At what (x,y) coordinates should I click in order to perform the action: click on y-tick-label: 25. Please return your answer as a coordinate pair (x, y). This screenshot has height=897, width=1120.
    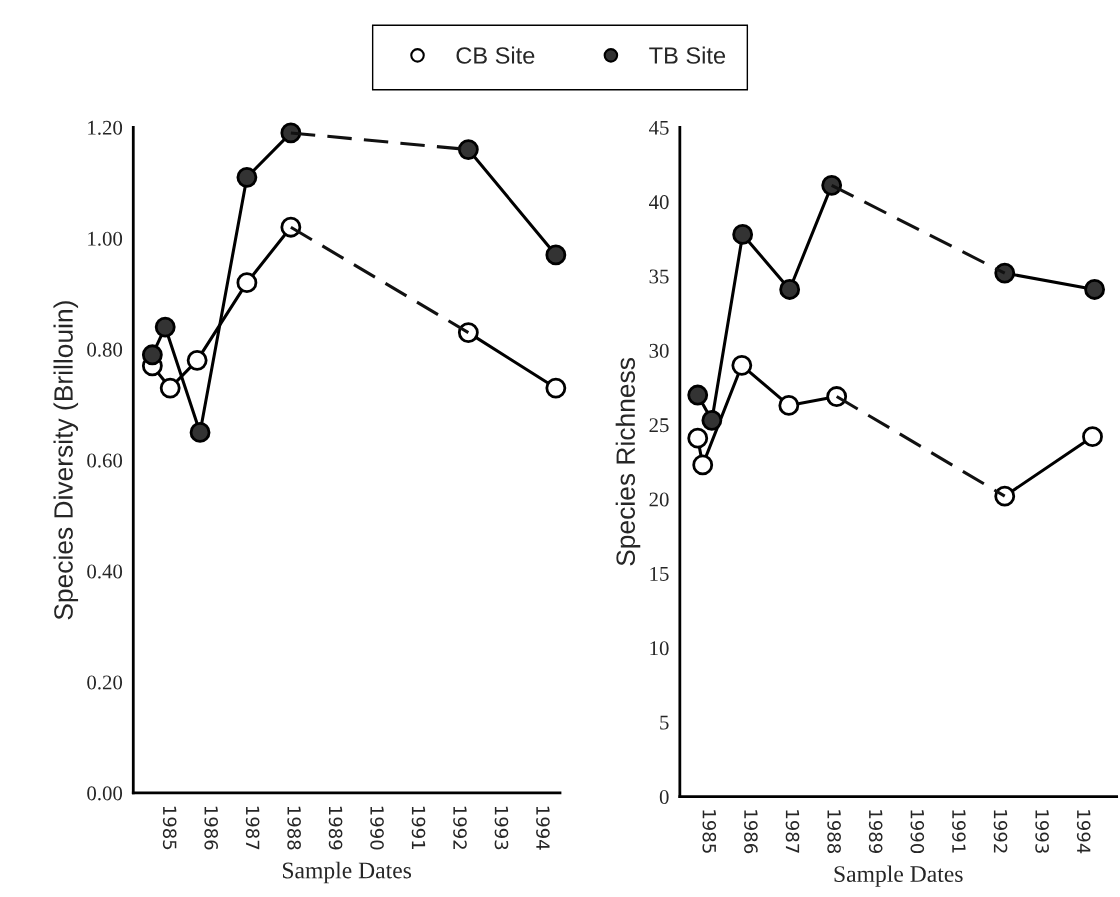
    Looking at the image, I should click on (659, 425).